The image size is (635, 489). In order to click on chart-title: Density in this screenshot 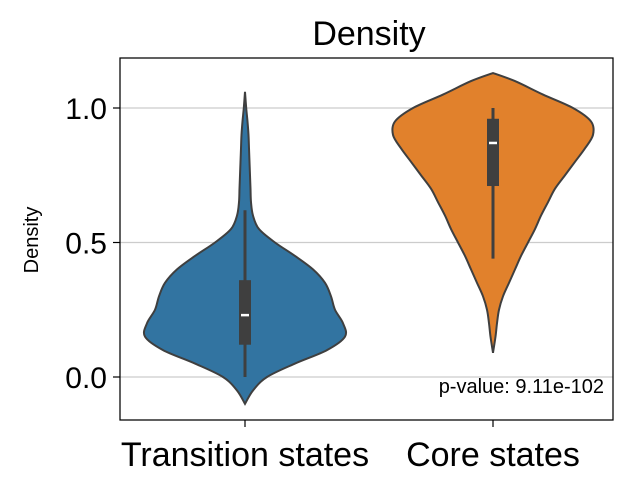, I will do `click(368, 34)`.